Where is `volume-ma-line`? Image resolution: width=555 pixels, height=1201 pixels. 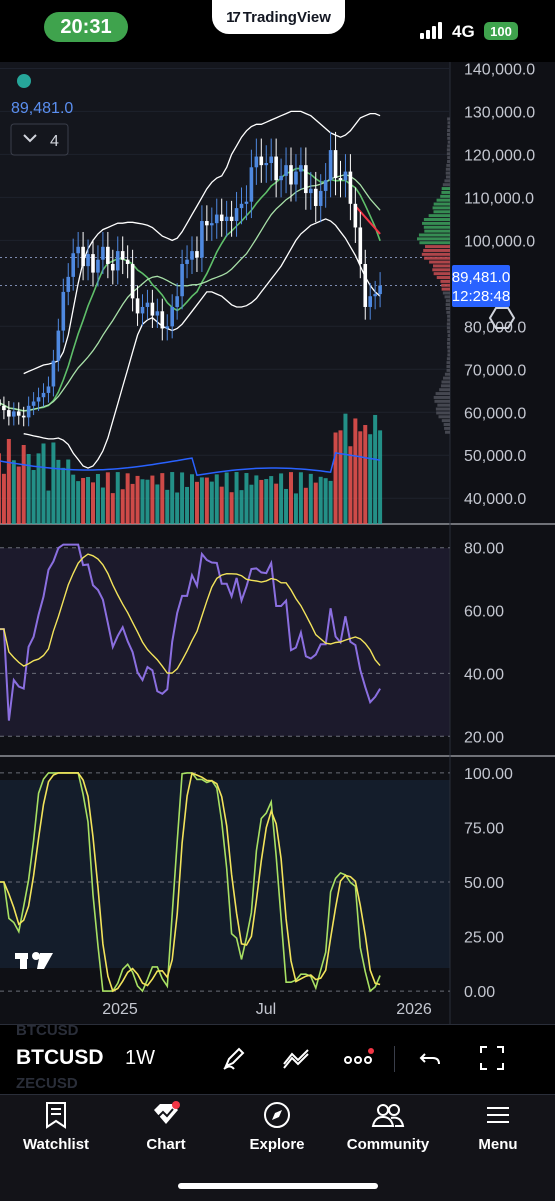 volume-ma-line is located at coordinates (190, 464).